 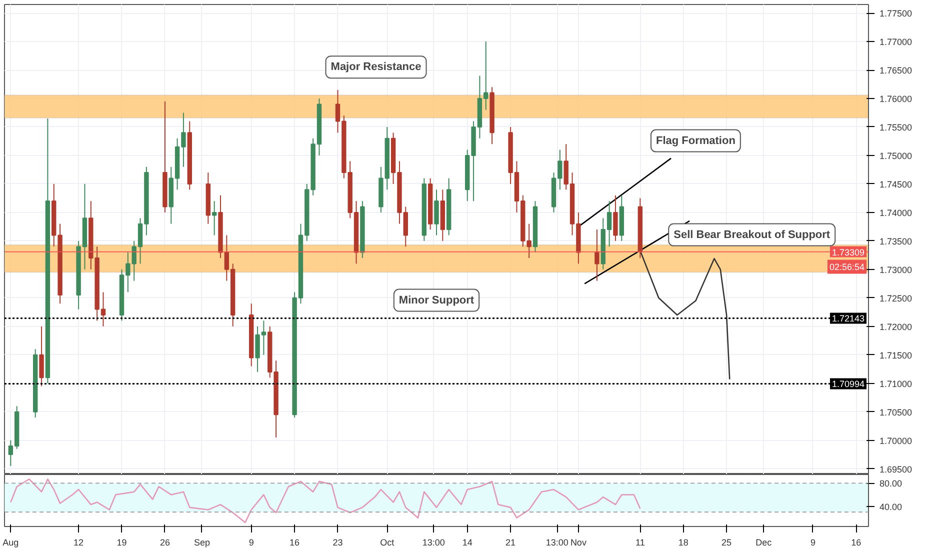 What do you see at coordinates (847, 267) in the screenshot?
I see `annotation: 02:56:54` at bounding box center [847, 267].